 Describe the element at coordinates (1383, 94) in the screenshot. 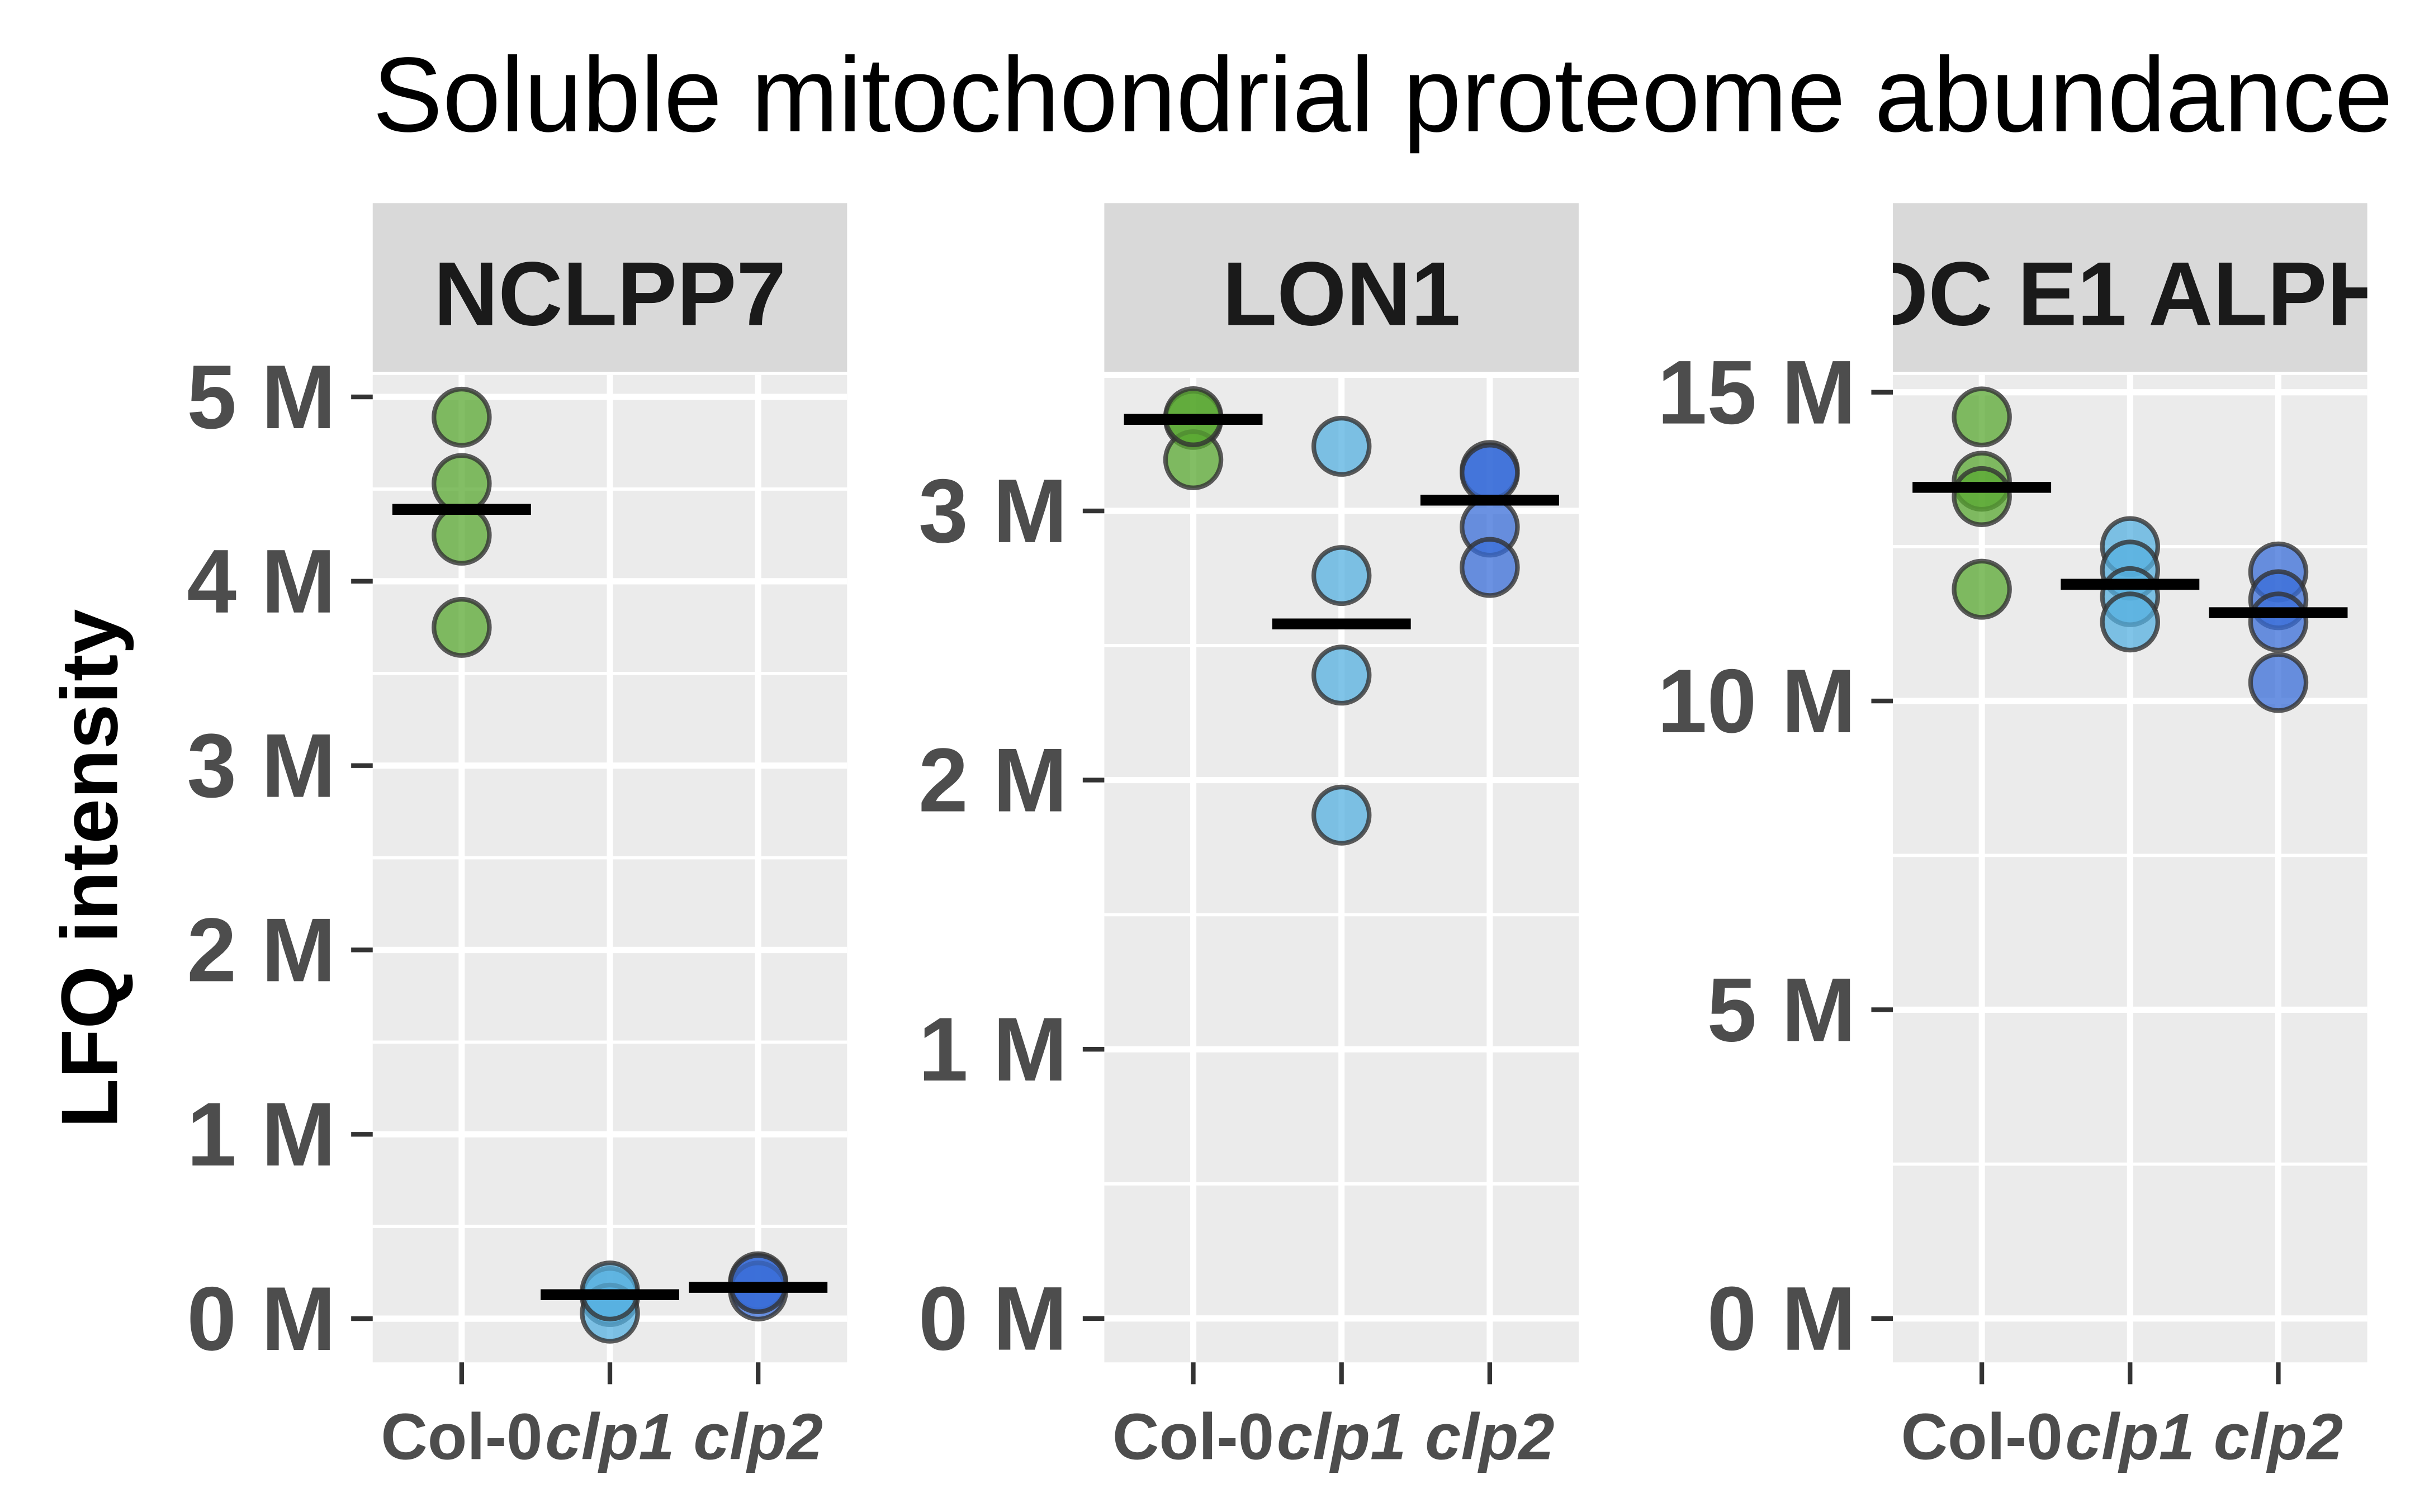

I see `chart-title: Soluble mitochondrial proteome abundance` at that location.